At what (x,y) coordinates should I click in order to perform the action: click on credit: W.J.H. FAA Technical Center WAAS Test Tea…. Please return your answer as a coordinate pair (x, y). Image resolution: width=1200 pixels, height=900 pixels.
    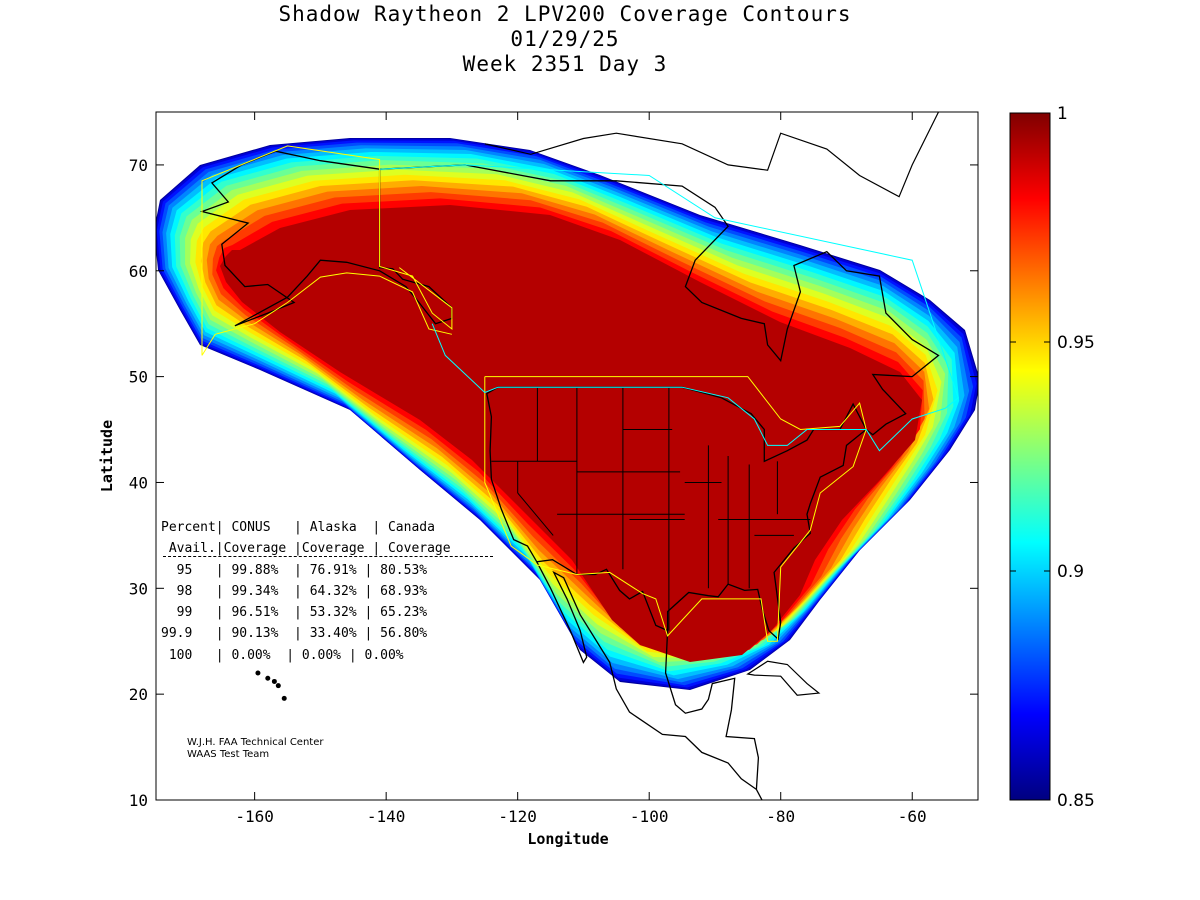
    Looking at the image, I should click on (255, 749).